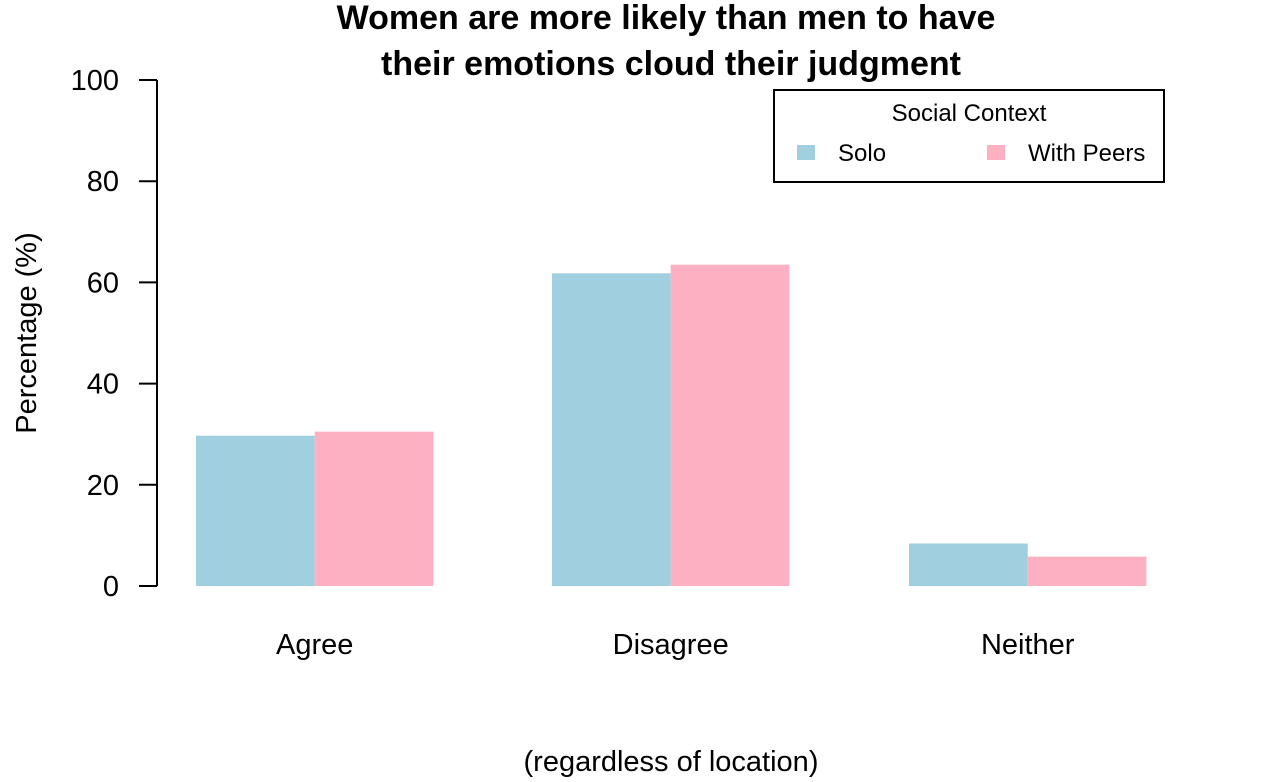 The width and height of the screenshot is (1266, 782). Describe the element at coordinates (666, 18) in the screenshot. I see `chart-title-line-1: Women are more likely than men to have` at that location.